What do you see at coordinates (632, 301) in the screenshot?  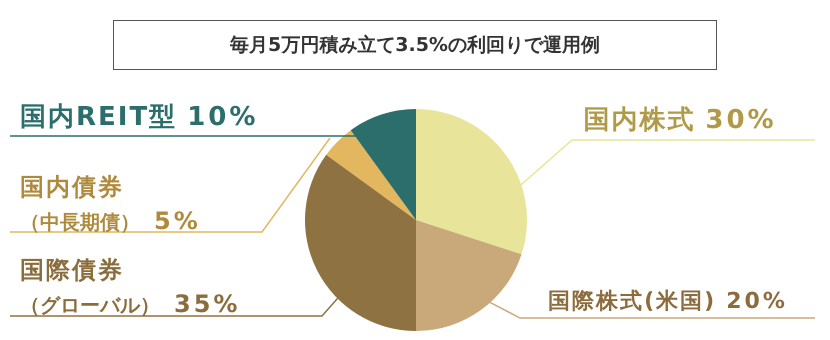 I see `slice-label: 国際株式(米国)` at bounding box center [632, 301].